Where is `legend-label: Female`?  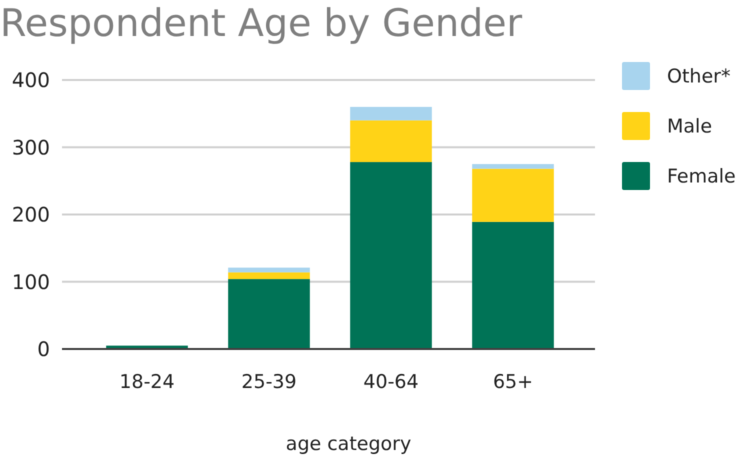
legend-label: Female is located at coordinates (701, 177).